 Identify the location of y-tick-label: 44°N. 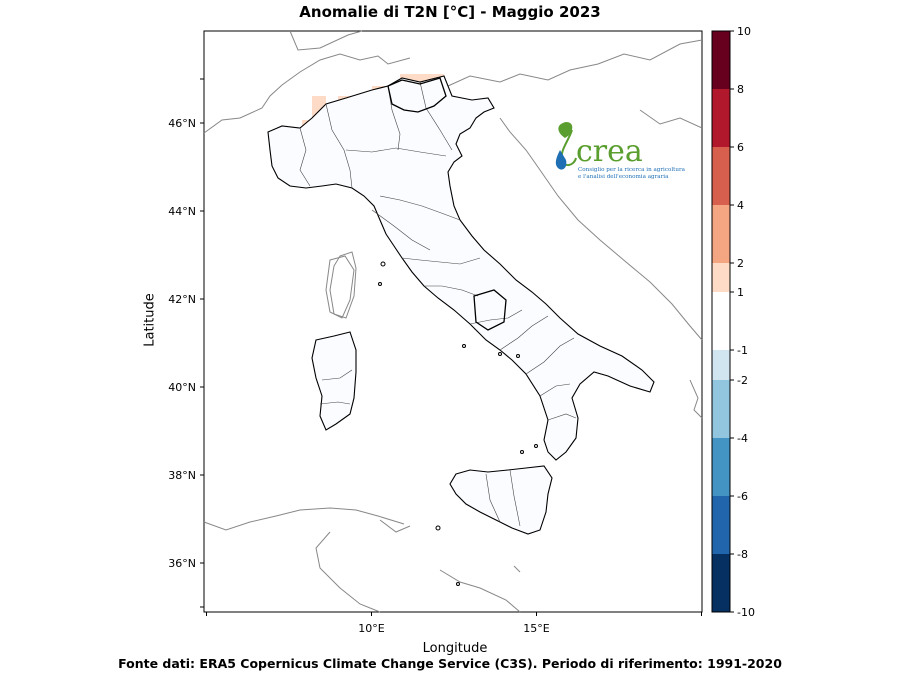
(182, 211).